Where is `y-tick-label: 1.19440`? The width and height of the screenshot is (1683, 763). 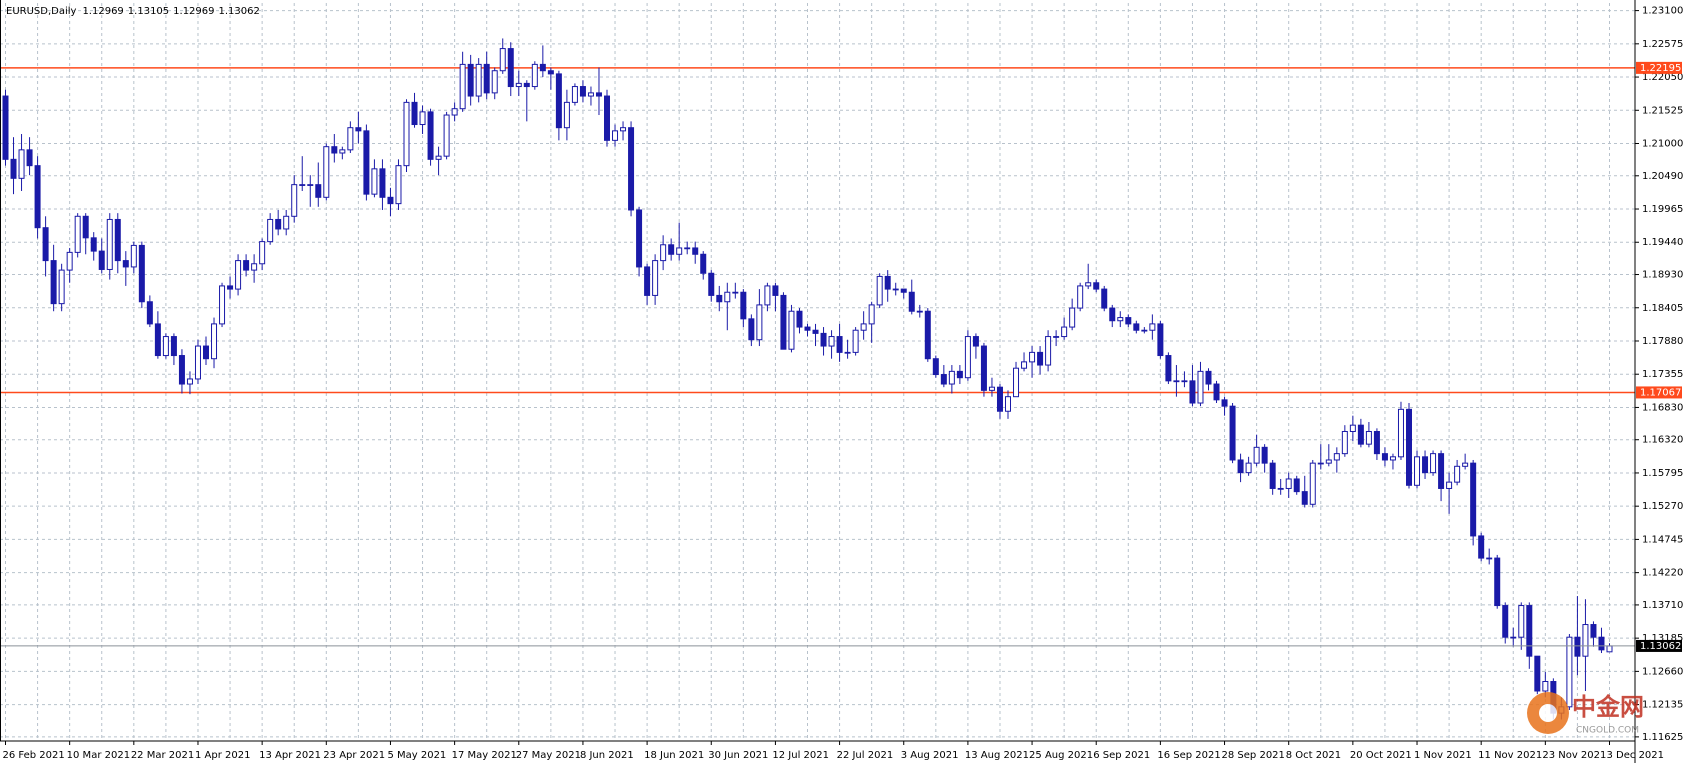 y-tick-label: 1.19440 is located at coordinates (1662, 242).